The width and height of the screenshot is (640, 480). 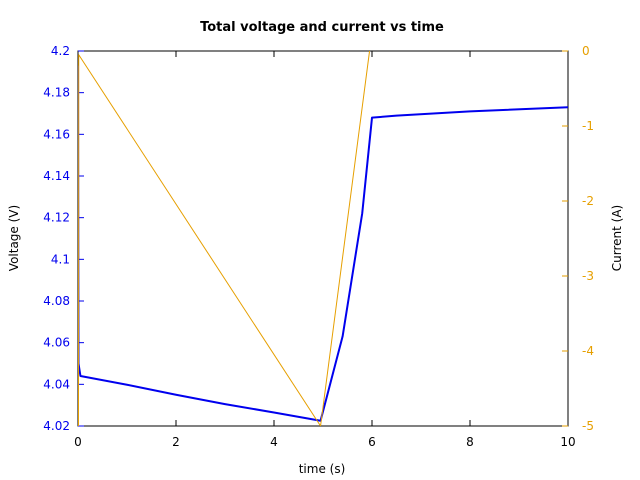 What do you see at coordinates (56, 384) in the screenshot?
I see `y-tick-label: 4.04` at bounding box center [56, 384].